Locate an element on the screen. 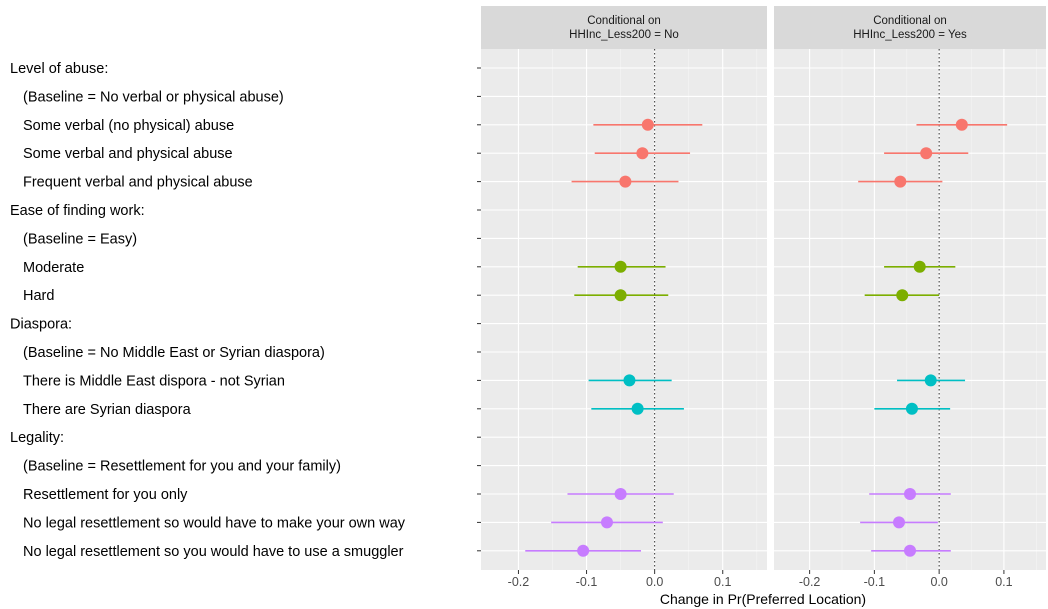 The image size is (1048, 609). row-label: Moderate is located at coordinates (53, 268).